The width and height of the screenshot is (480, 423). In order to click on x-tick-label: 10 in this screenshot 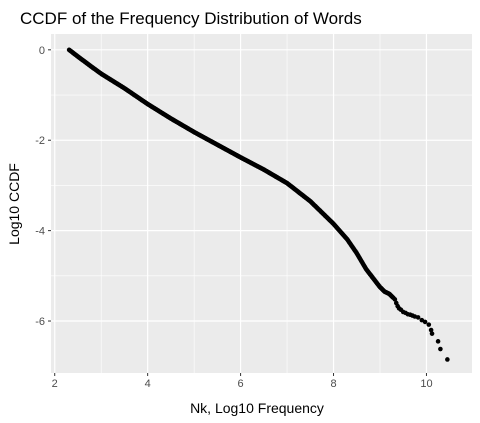, I will do `click(426, 384)`.